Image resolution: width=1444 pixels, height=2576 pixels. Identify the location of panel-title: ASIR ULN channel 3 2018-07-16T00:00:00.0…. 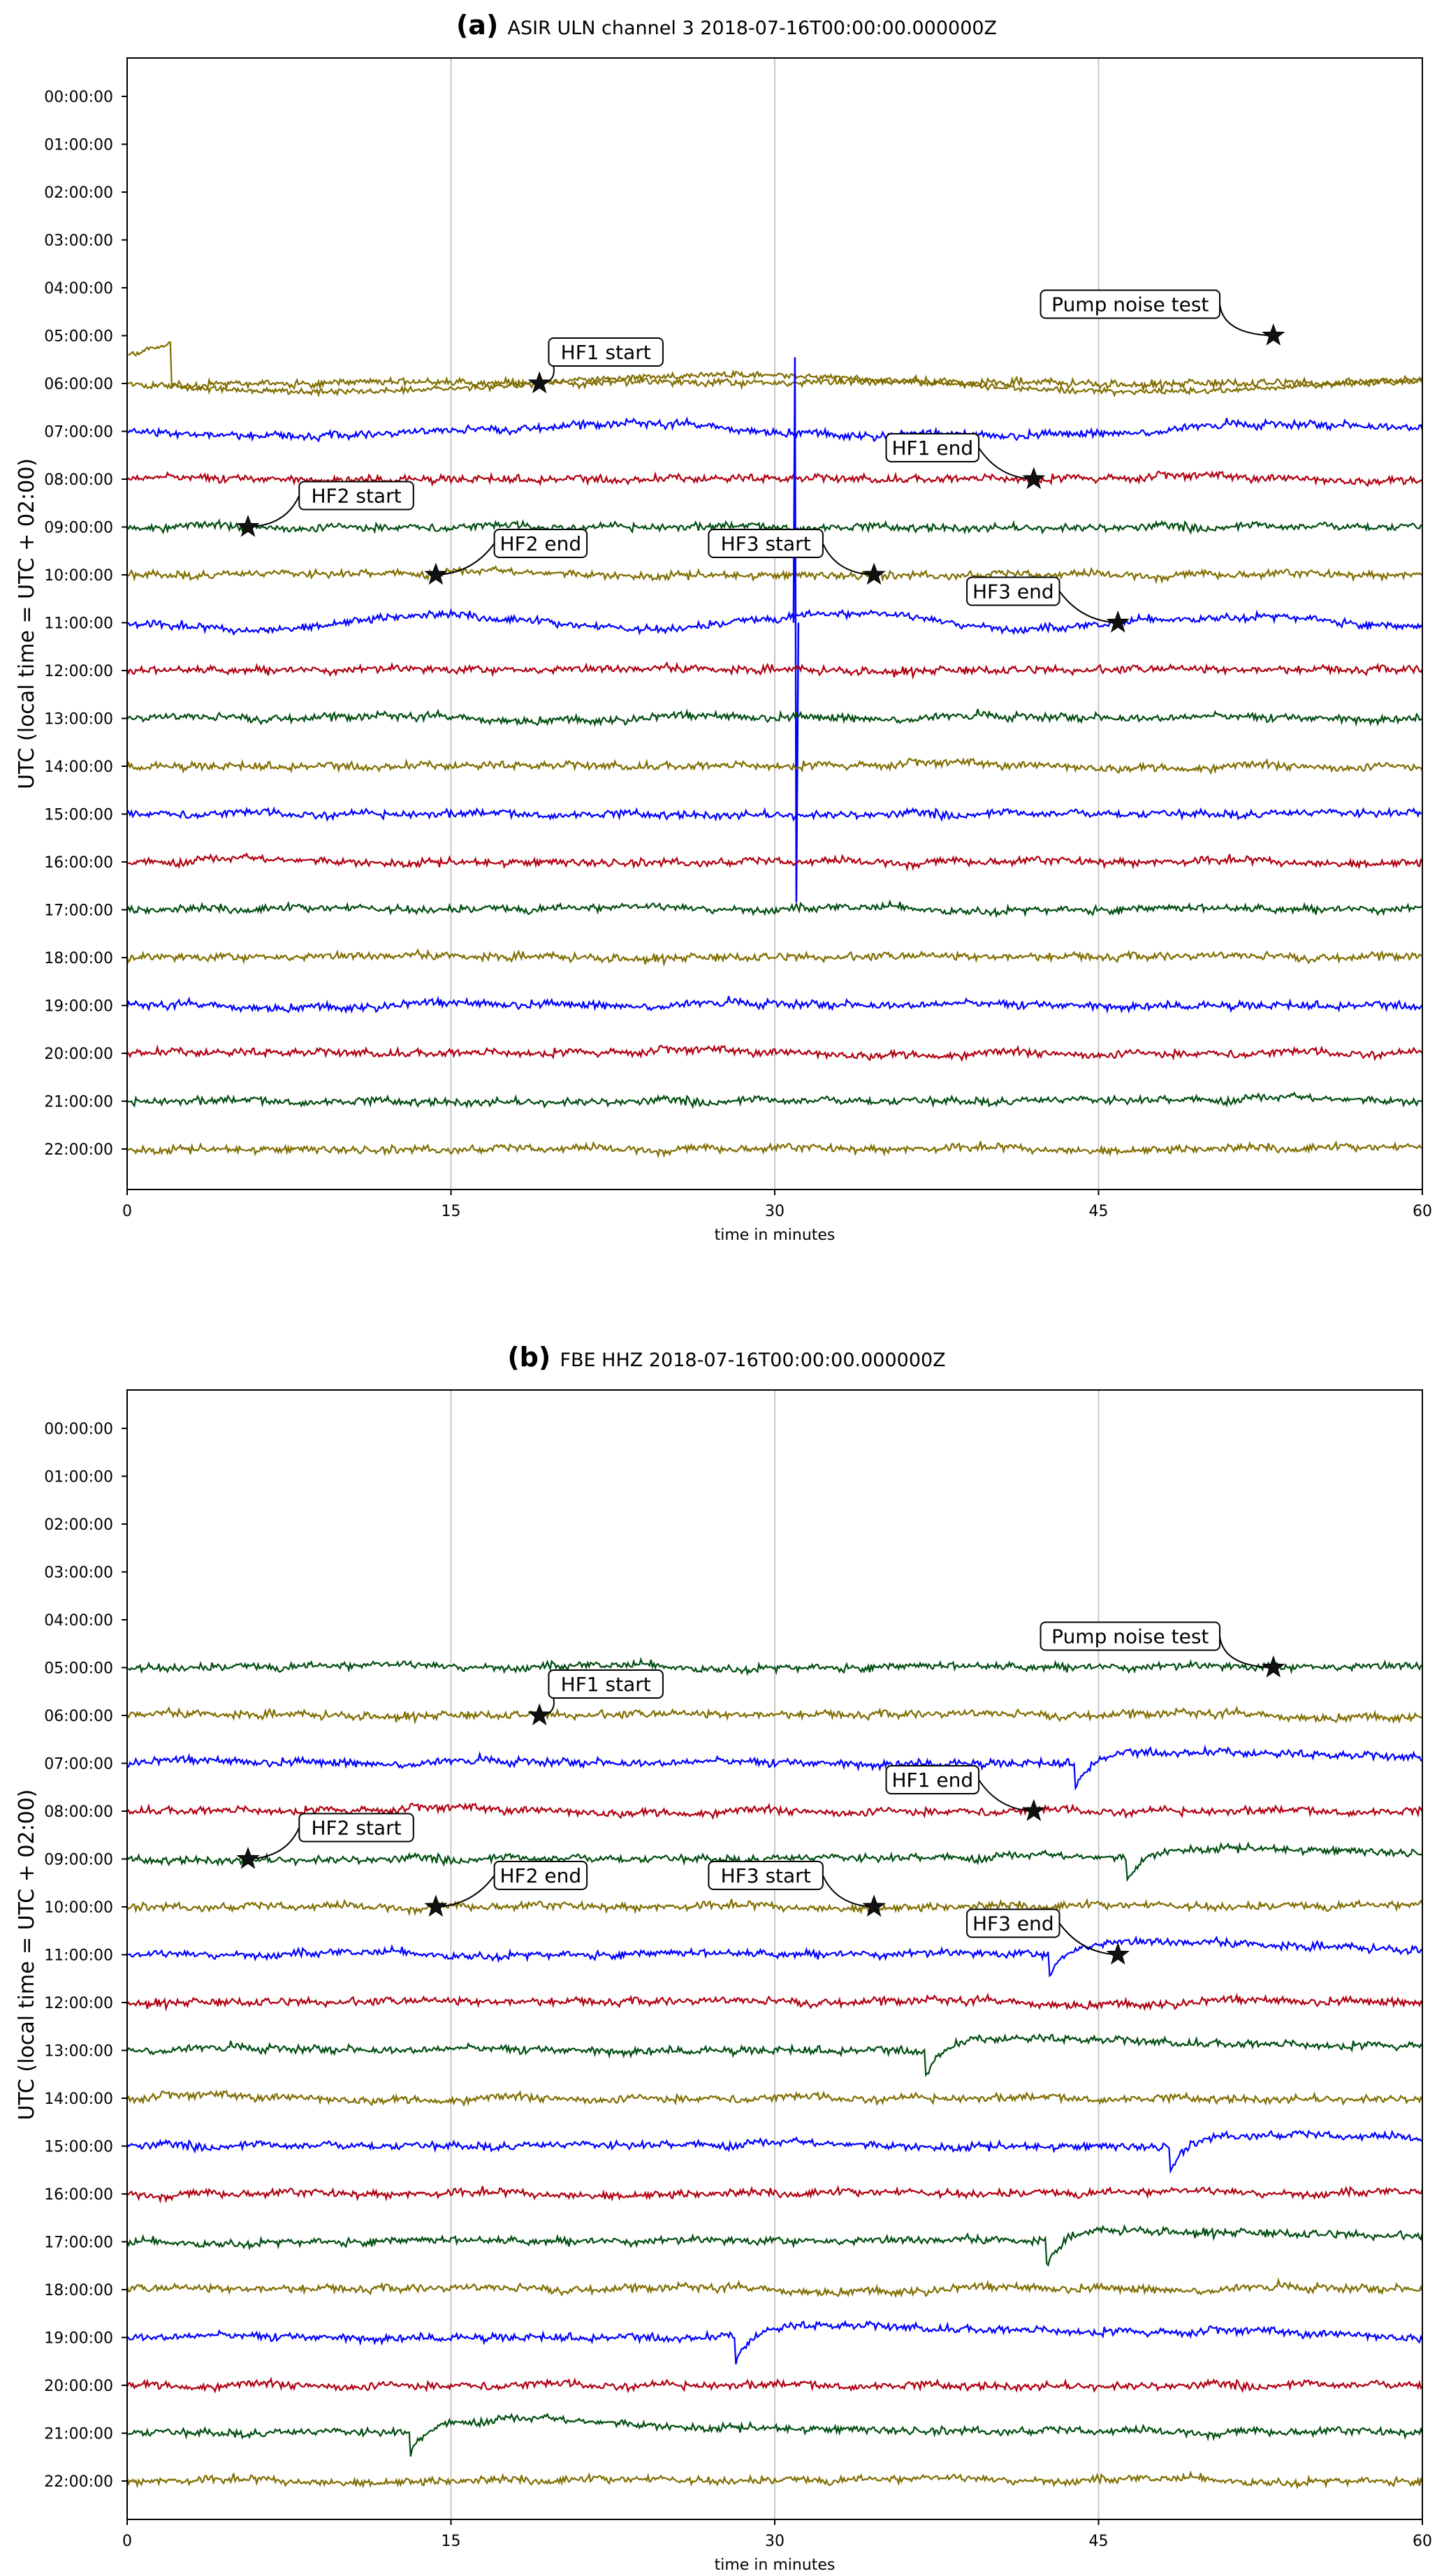
(753, 28).